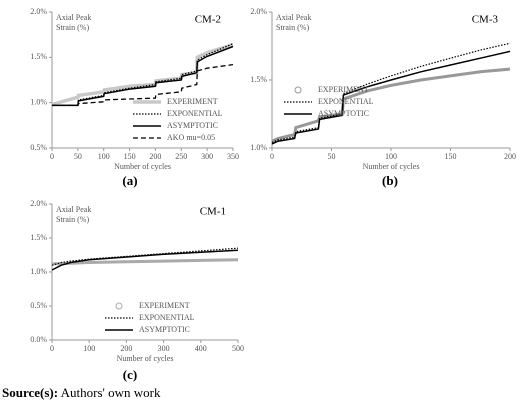 This screenshot has height=402, width=520. I want to click on chart-title: CM-3, so click(485, 20).